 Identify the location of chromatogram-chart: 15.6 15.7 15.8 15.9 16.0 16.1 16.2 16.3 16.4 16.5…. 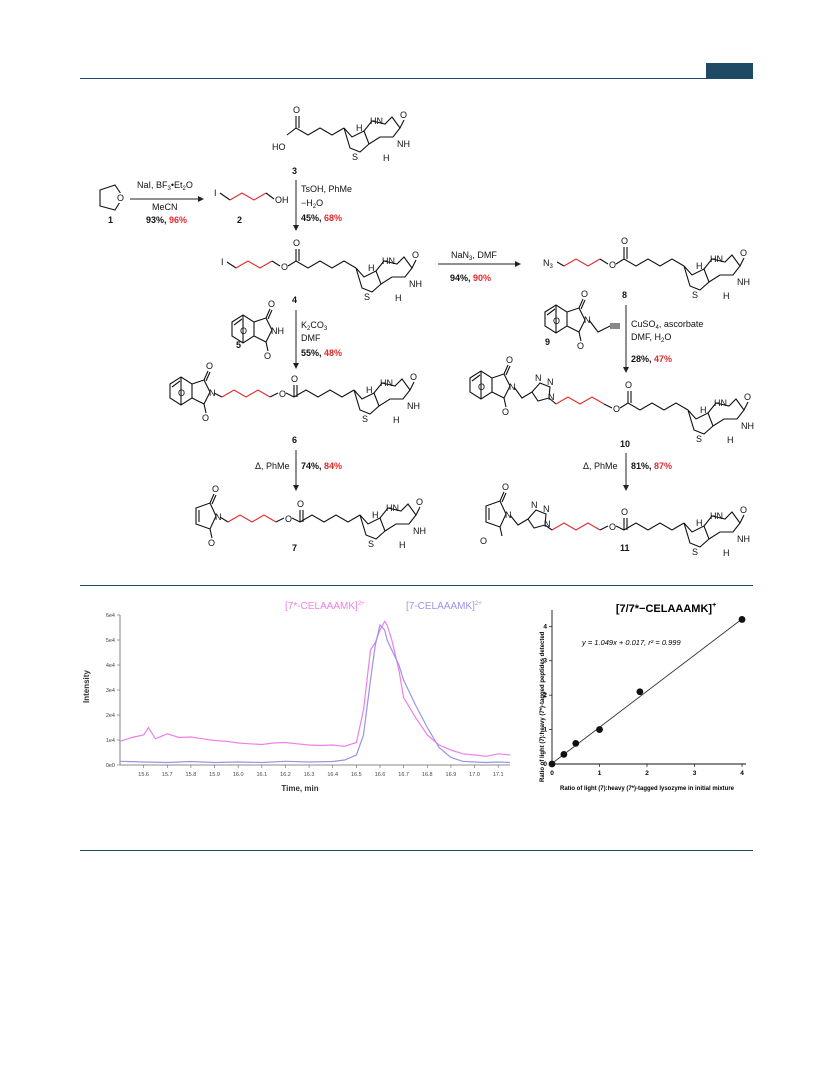
(296, 697).